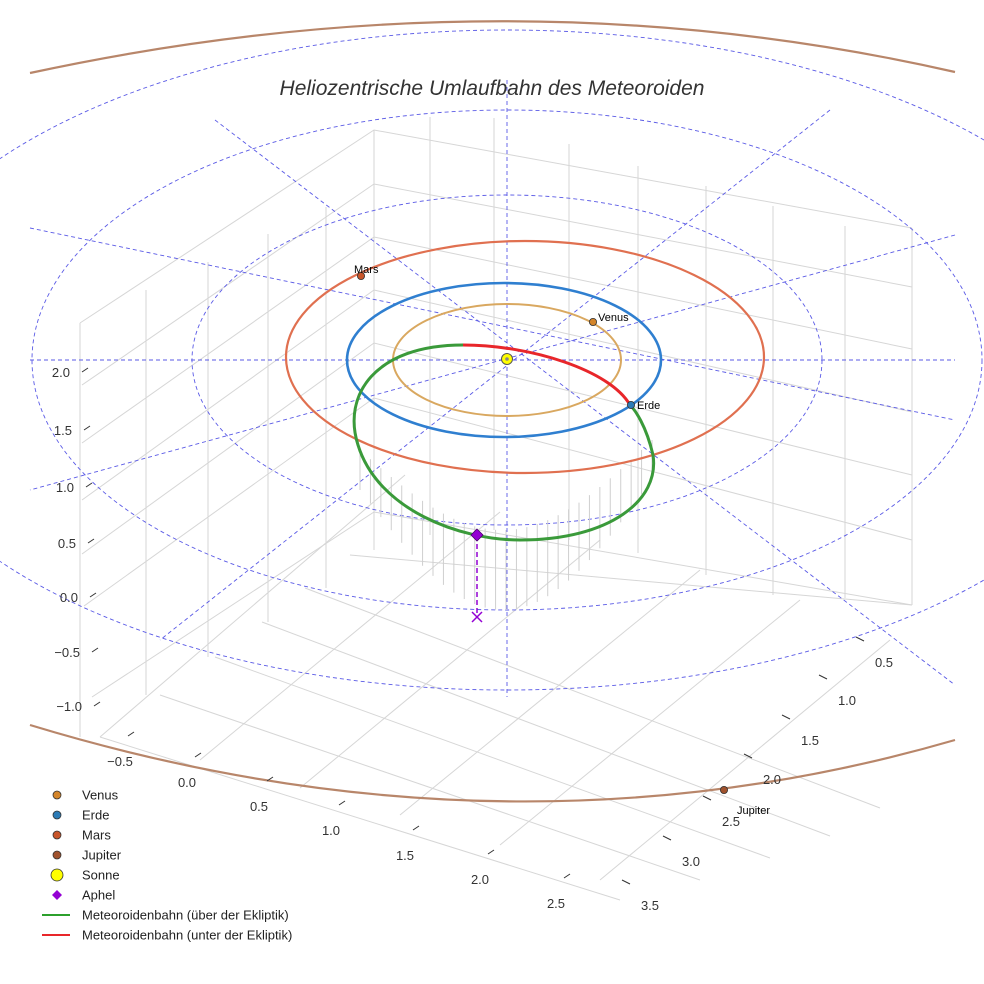  I want to click on z-tick-label: 0.5, so click(67, 543).